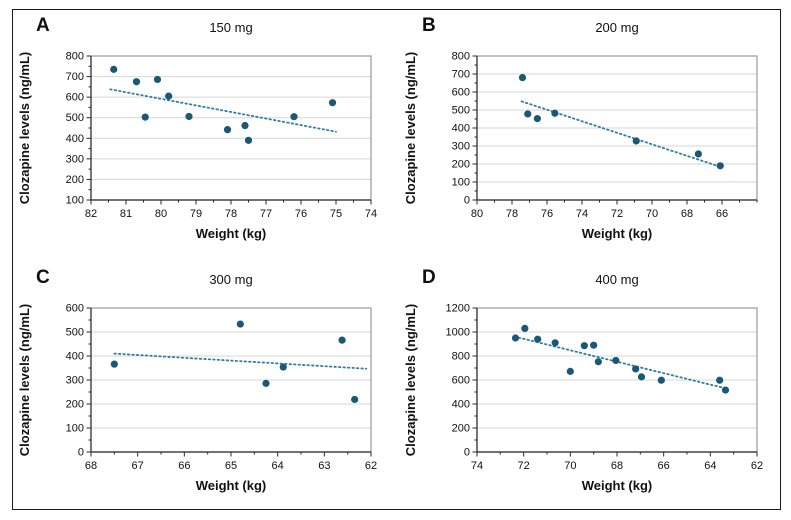 Image resolution: width=791 pixels, height=520 pixels. What do you see at coordinates (126, 214) in the screenshot?
I see `x-tick-label: 81` at bounding box center [126, 214].